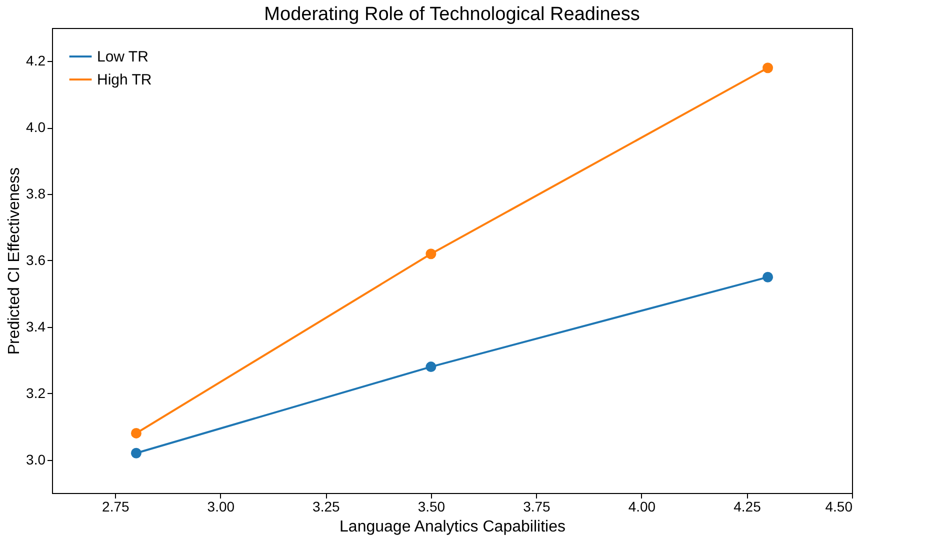 The width and height of the screenshot is (933, 558). I want to click on x-tick-label: 3.50, so click(432, 506).